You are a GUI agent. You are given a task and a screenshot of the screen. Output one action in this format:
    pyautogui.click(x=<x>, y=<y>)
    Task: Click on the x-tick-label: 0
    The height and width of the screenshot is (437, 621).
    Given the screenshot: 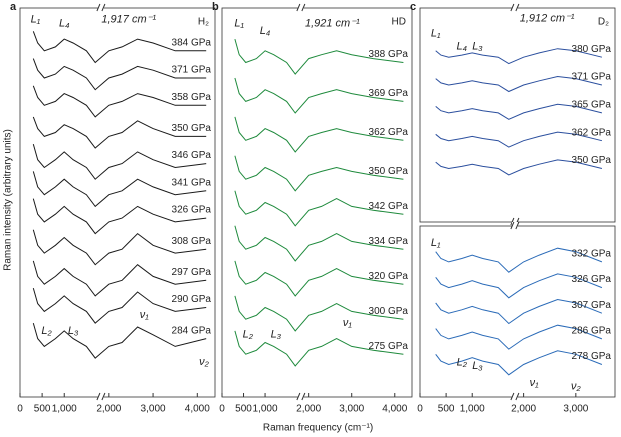 What is the action you would take?
    pyautogui.click(x=420, y=409)
    